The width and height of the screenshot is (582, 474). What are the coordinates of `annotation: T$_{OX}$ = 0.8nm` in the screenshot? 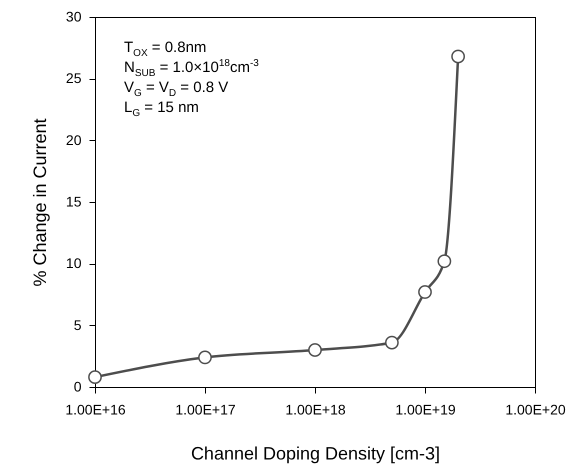 It's located at (166, 48).